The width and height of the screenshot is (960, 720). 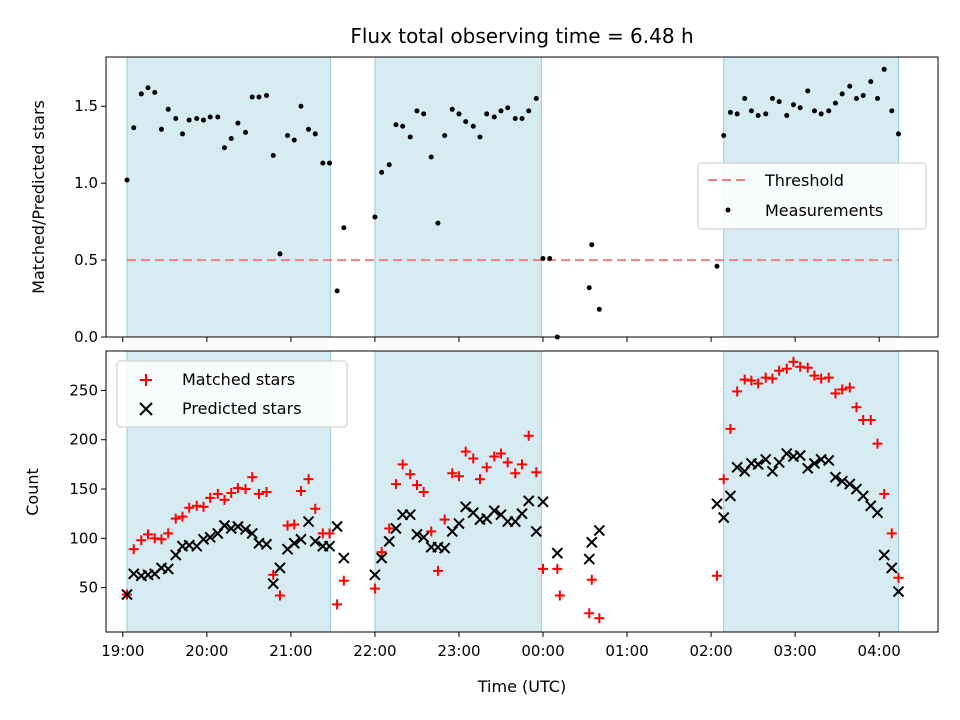 What do you see at coordinates (824, 210) in the screenshot?
I see `legend-measurements-label: Measurements` at bounding box center [824, 210].